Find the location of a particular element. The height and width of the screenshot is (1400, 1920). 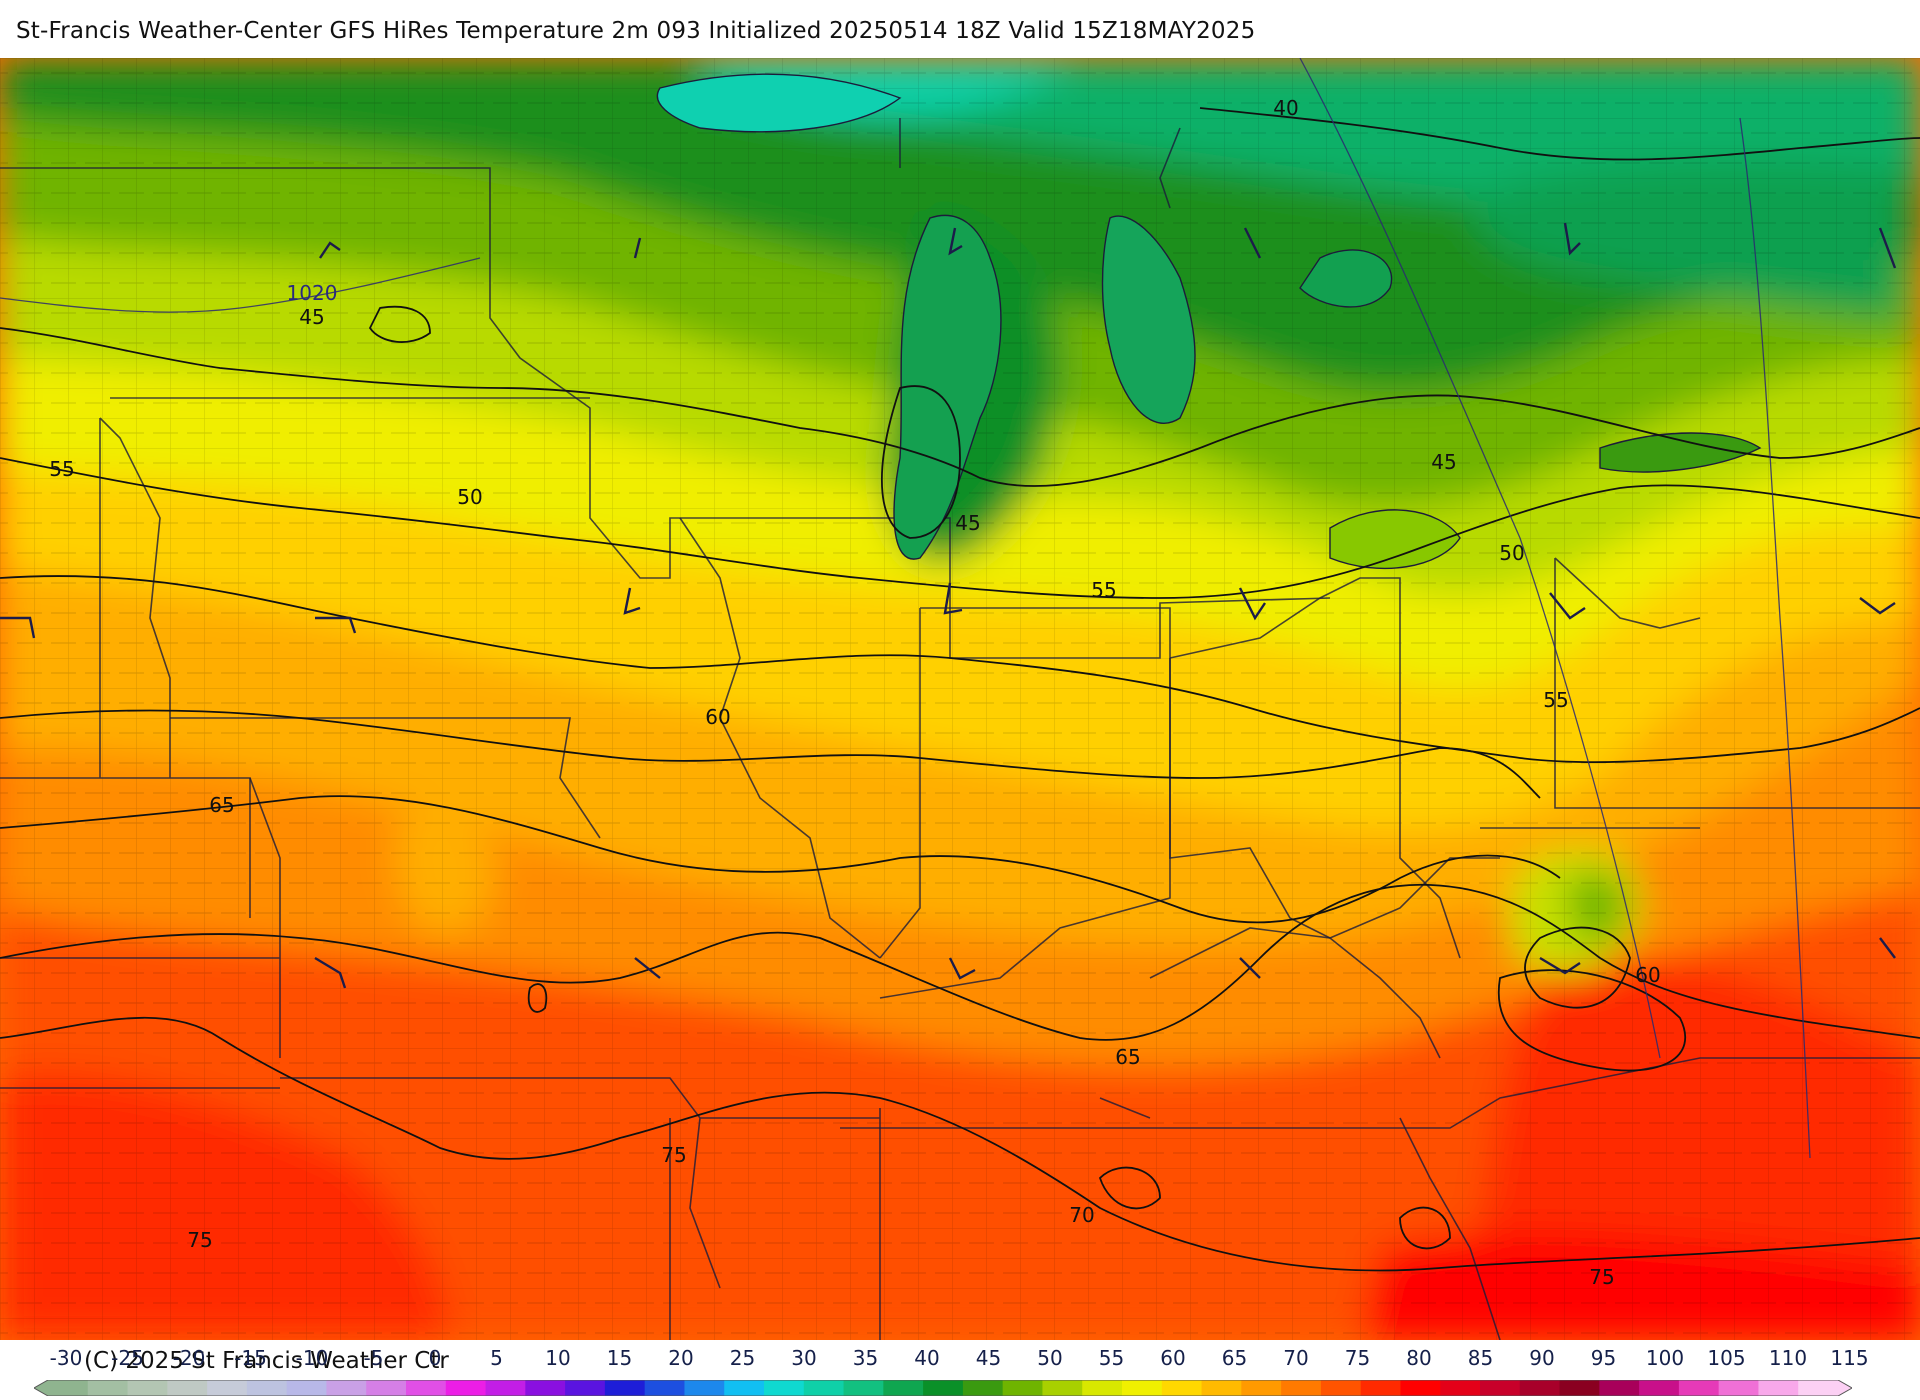

color-scale-tick-label: 90 is located at coordinates (1542, 1358).